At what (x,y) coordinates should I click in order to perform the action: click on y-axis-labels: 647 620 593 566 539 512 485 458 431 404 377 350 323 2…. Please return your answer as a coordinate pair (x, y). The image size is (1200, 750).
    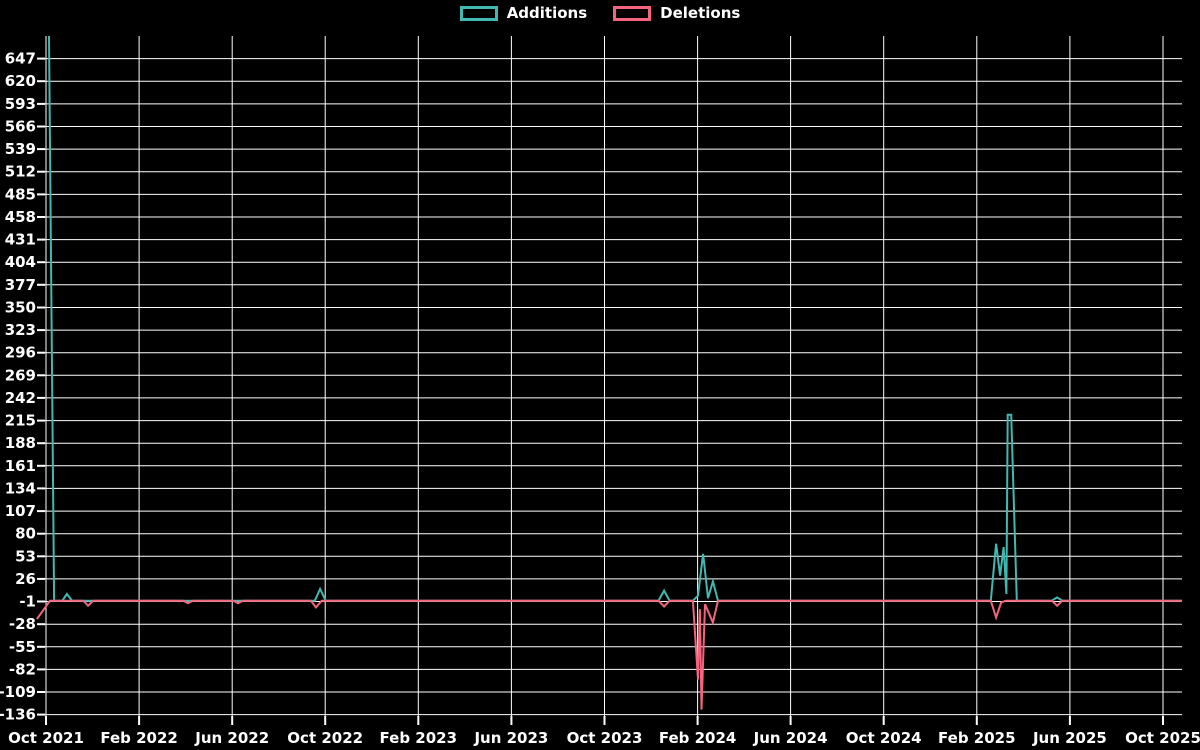
    Looking at the image, I should click on (18, 387).